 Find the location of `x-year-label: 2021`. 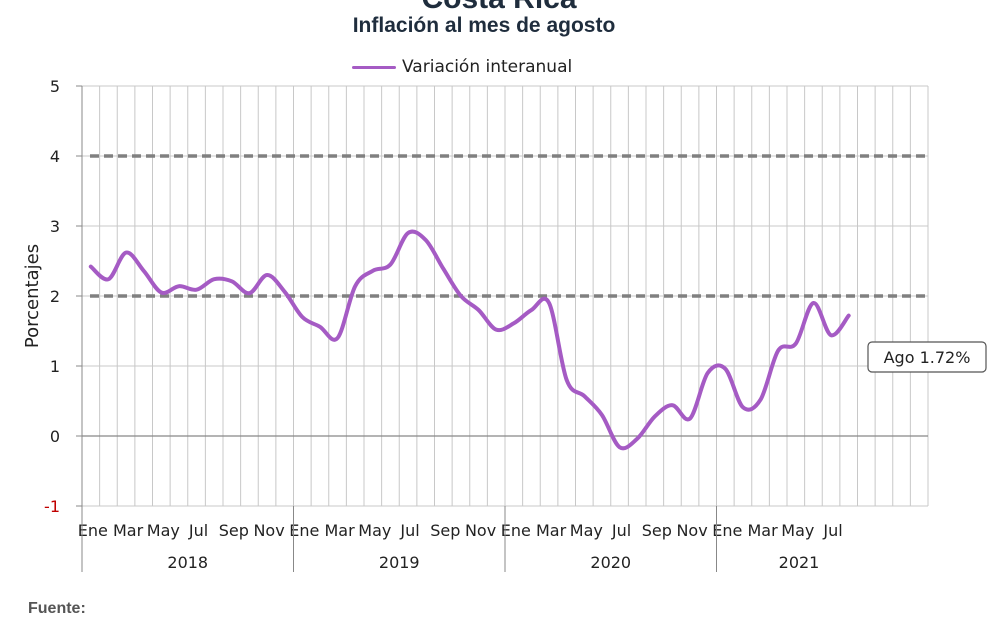

x-year-label: 2021 is located at coordinates (799, 562).